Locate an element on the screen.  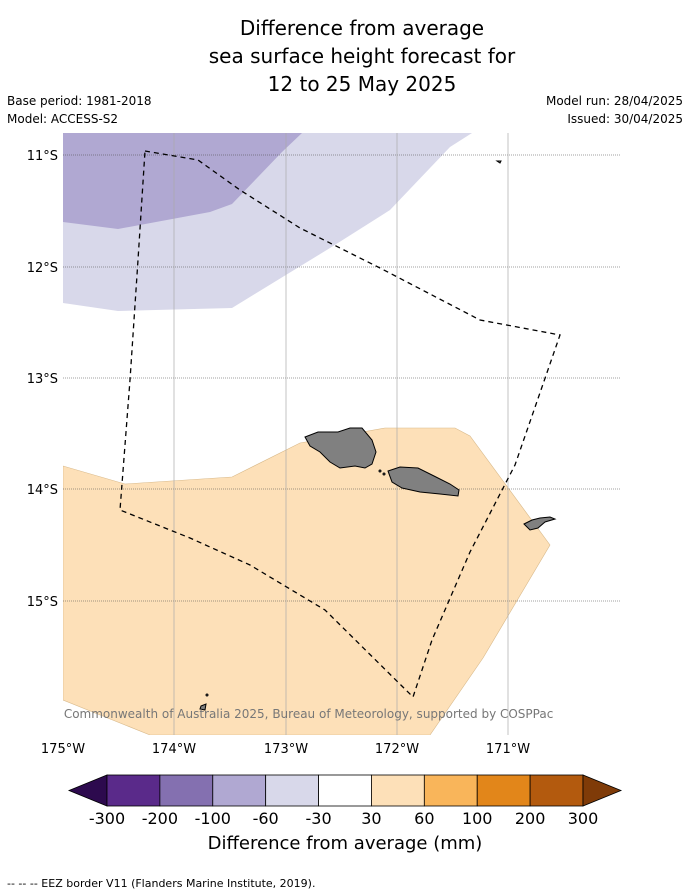
lon-label-171w: 171°W is located at coordinates (508, 749).